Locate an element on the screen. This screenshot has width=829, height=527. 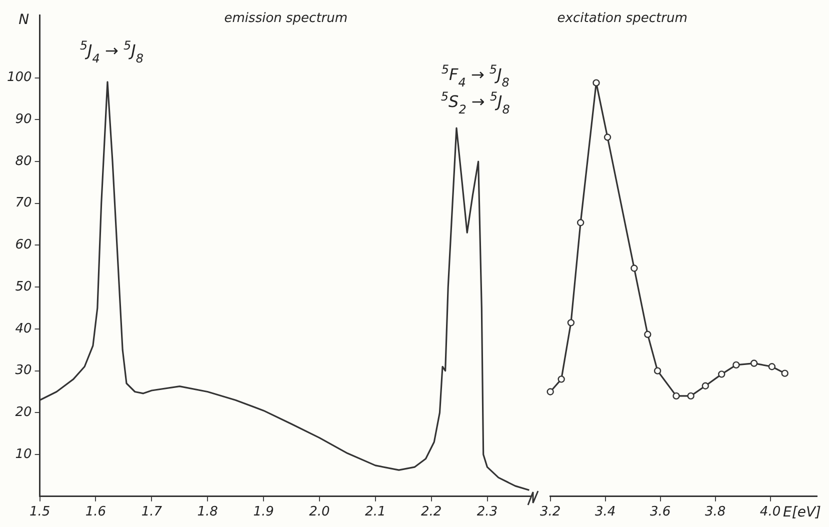
x-tick-label: 1.9 is located at coordinates (263, 512).